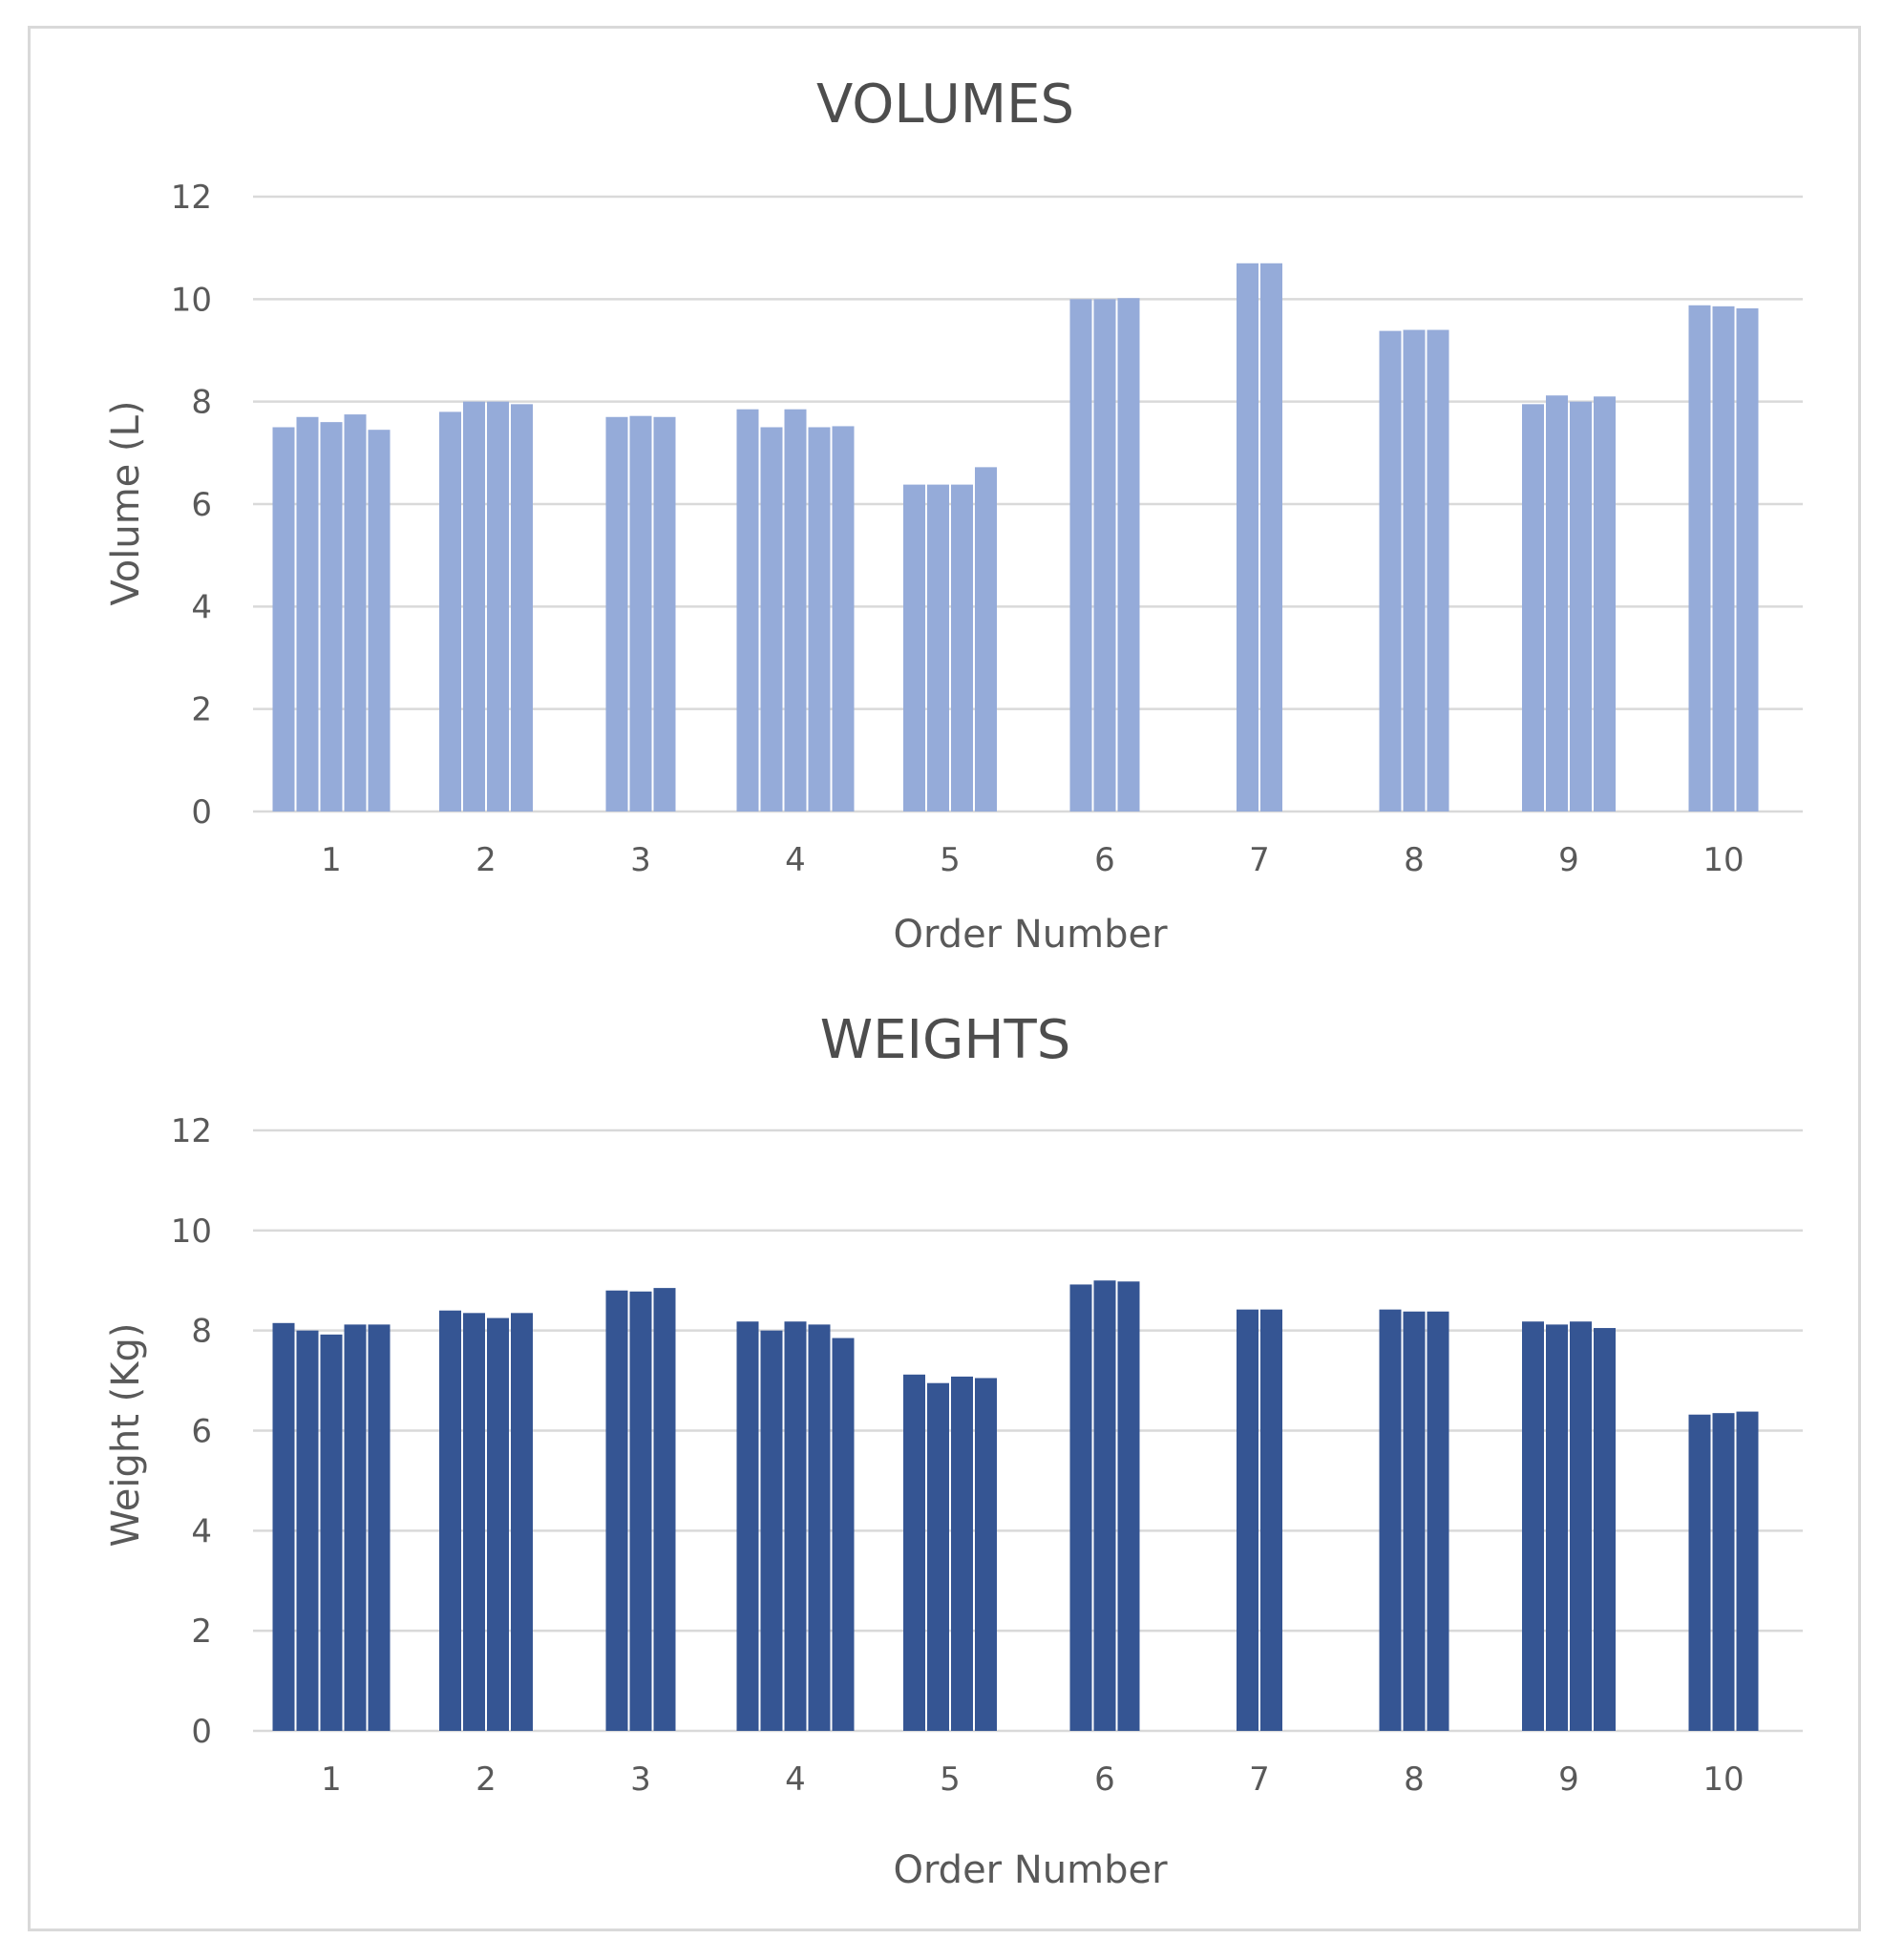  What do you see at coordinates (126, 503) in the screenshot?
I see `y-axis-title: Volume (L)` at bounding box center [126, 503].